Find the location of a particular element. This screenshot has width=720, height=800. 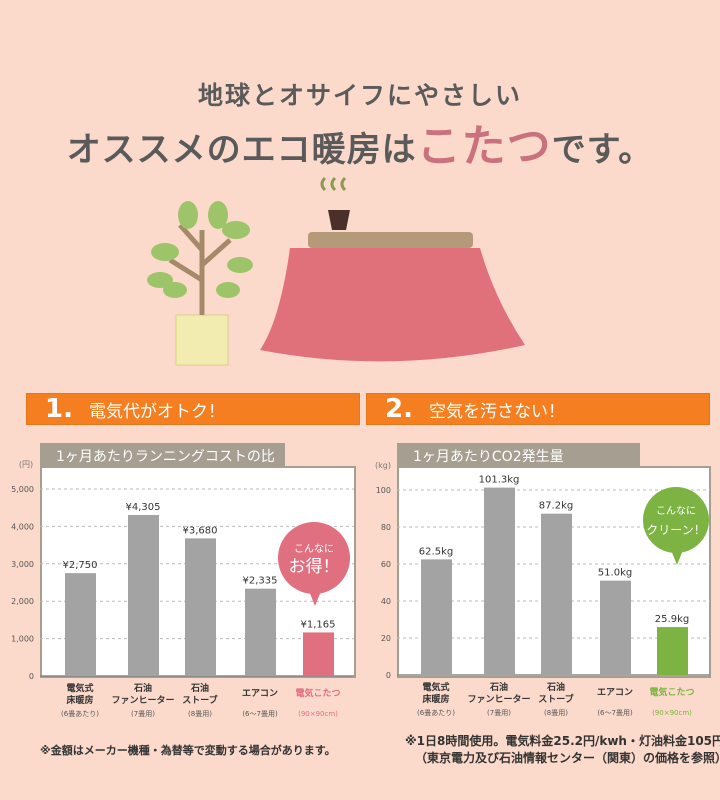

y-tick-label: 3,000 is located at coordinates (22, 564).